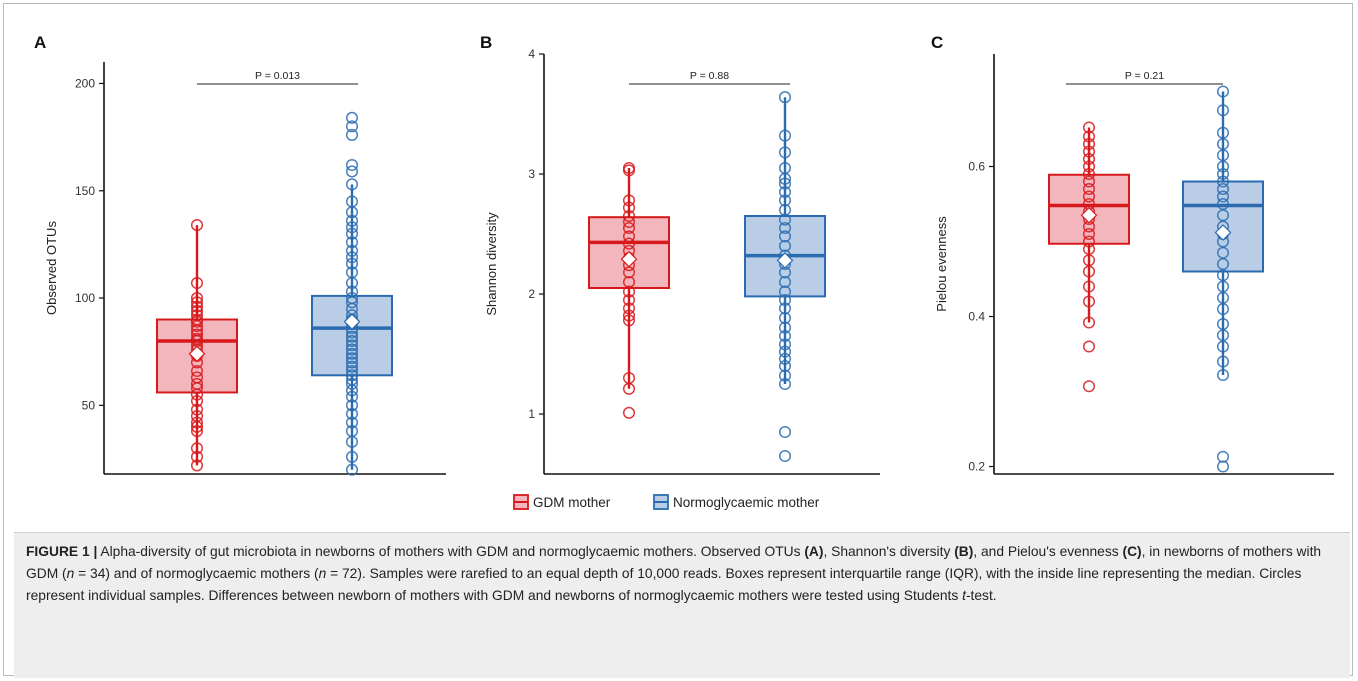 The image size is (1358, 681). I want to click on caption-n-symbol-2: n, so click(322, 573).